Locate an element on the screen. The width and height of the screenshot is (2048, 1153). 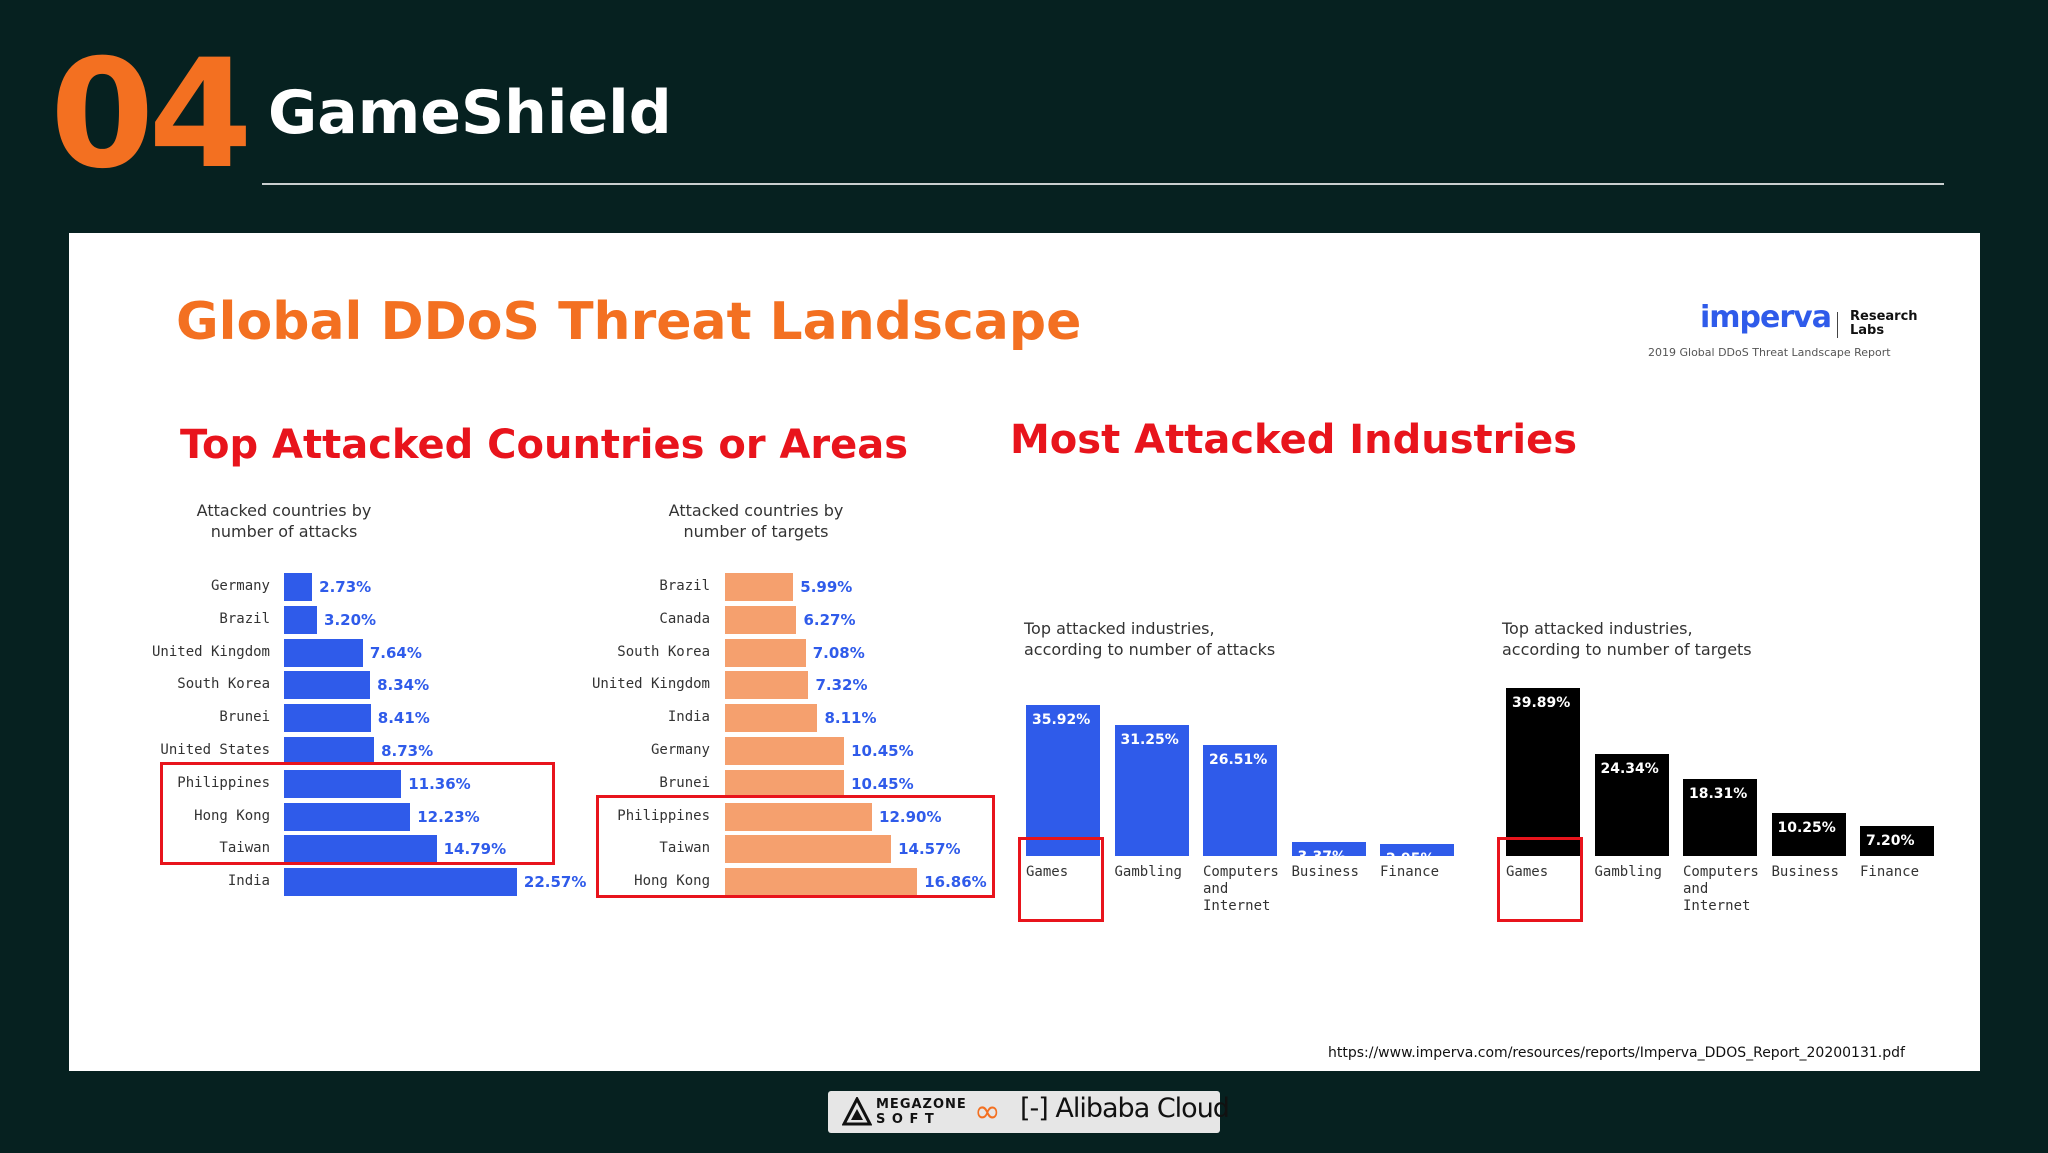
data-label: 6.27% is located at coordinates (829, 619).